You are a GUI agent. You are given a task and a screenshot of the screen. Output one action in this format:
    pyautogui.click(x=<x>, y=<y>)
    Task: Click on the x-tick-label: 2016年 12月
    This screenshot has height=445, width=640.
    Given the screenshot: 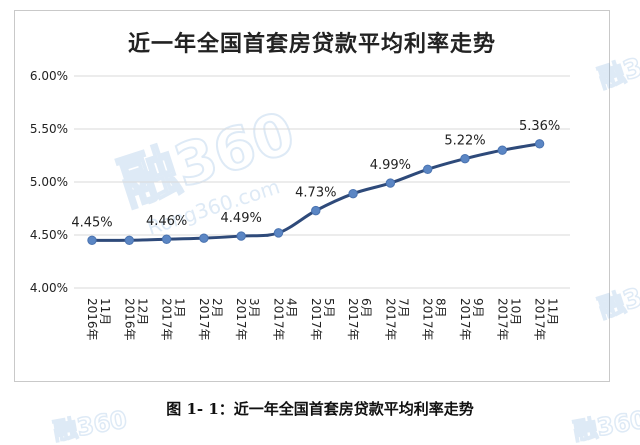 What is the action you would take?
    pyautogui.click(x=135, y=319)
    